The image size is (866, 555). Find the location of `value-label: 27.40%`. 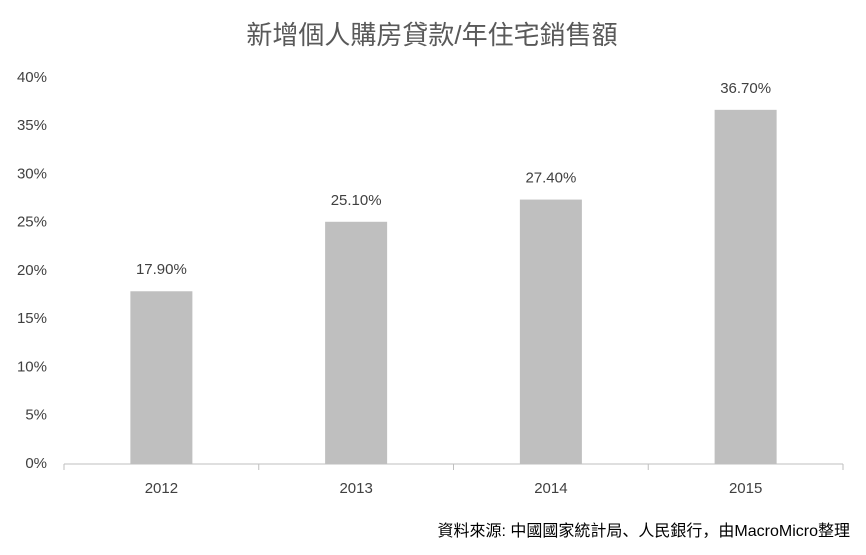

value-label: 27.40% is located at coordinates (550, 178).